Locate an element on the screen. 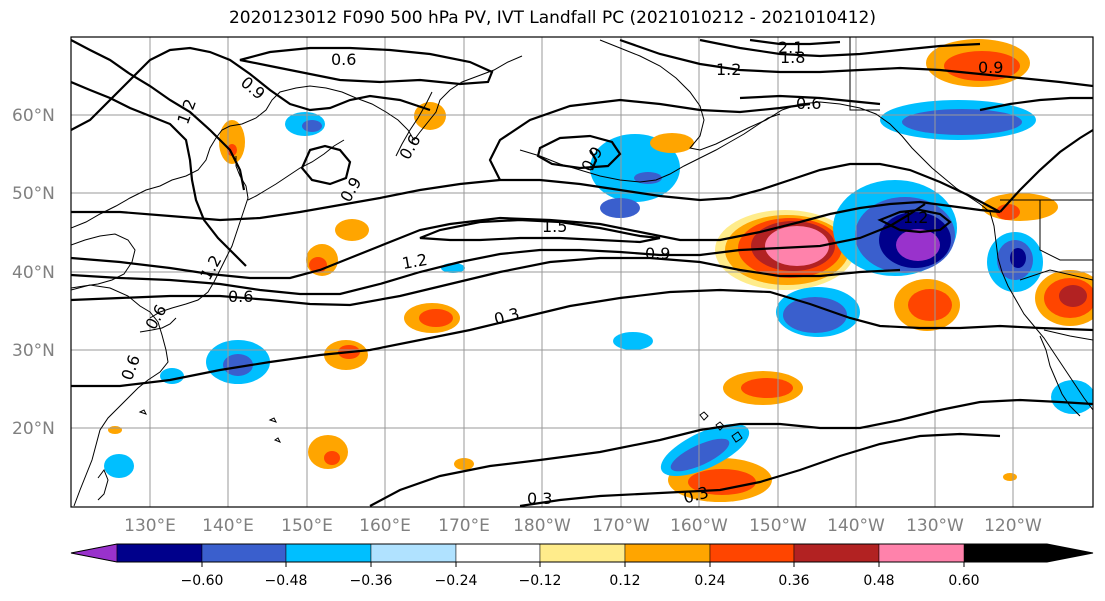 The image size is (1105, 601). lon-label: 150°W is located at coordinates (778, 526).